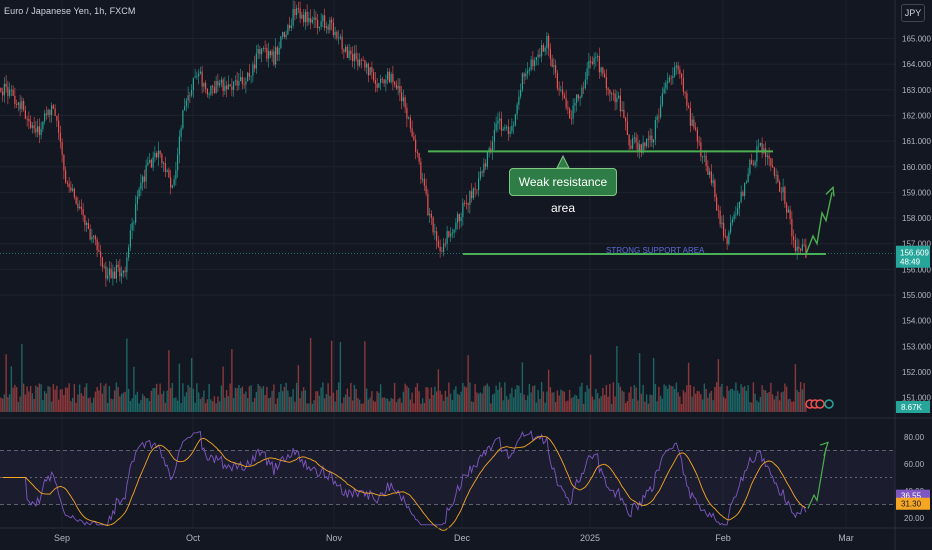  What do you see at coordinates (655, 250) in the screenshot?
I see `support-annotation: STRONG SUPPORT AREA` at bounding box center [655, 250].